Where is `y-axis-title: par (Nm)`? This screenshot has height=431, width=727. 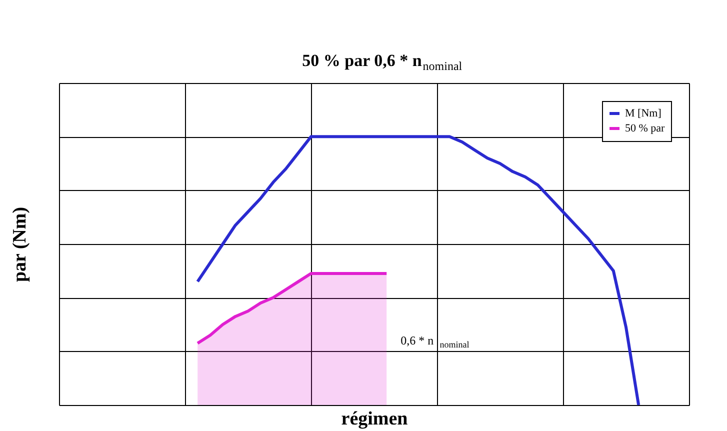 y-axis-title: par (Nm) is located at coordinates (20, 244).